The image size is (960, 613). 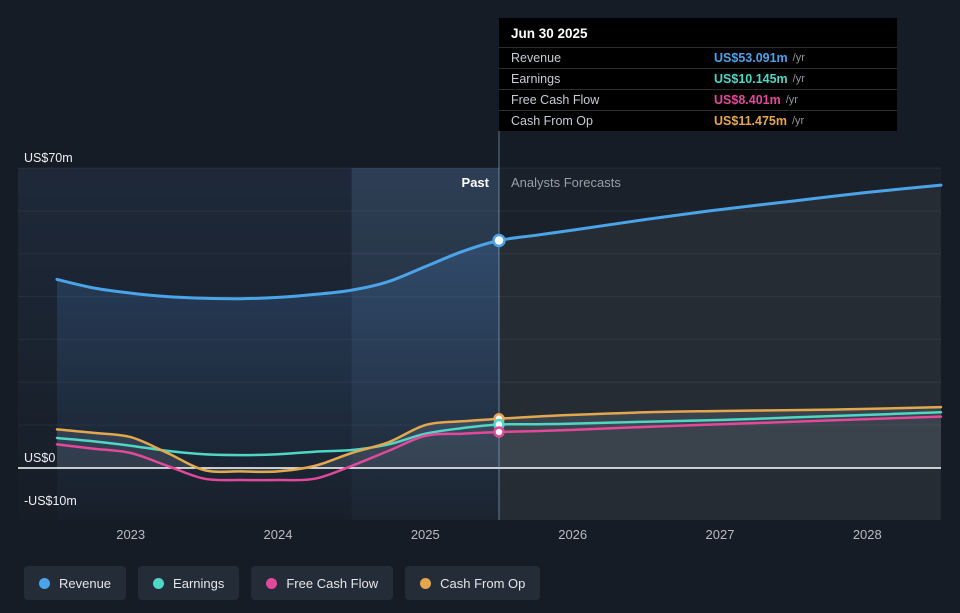 I want to click on tooltip-row-cash-from-op: Cash From Op US$11.475m /yr, so click(x=698, y=120).